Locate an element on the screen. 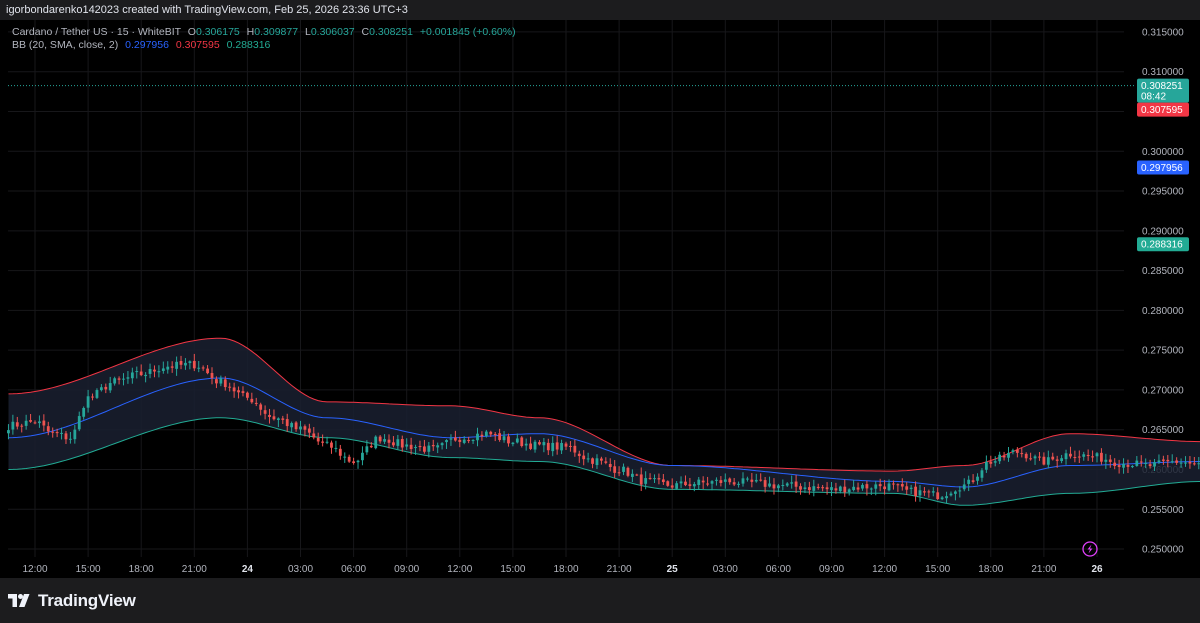  bb-label: BB (20, SMA, close, 2) is located at coordinates (65, 45).